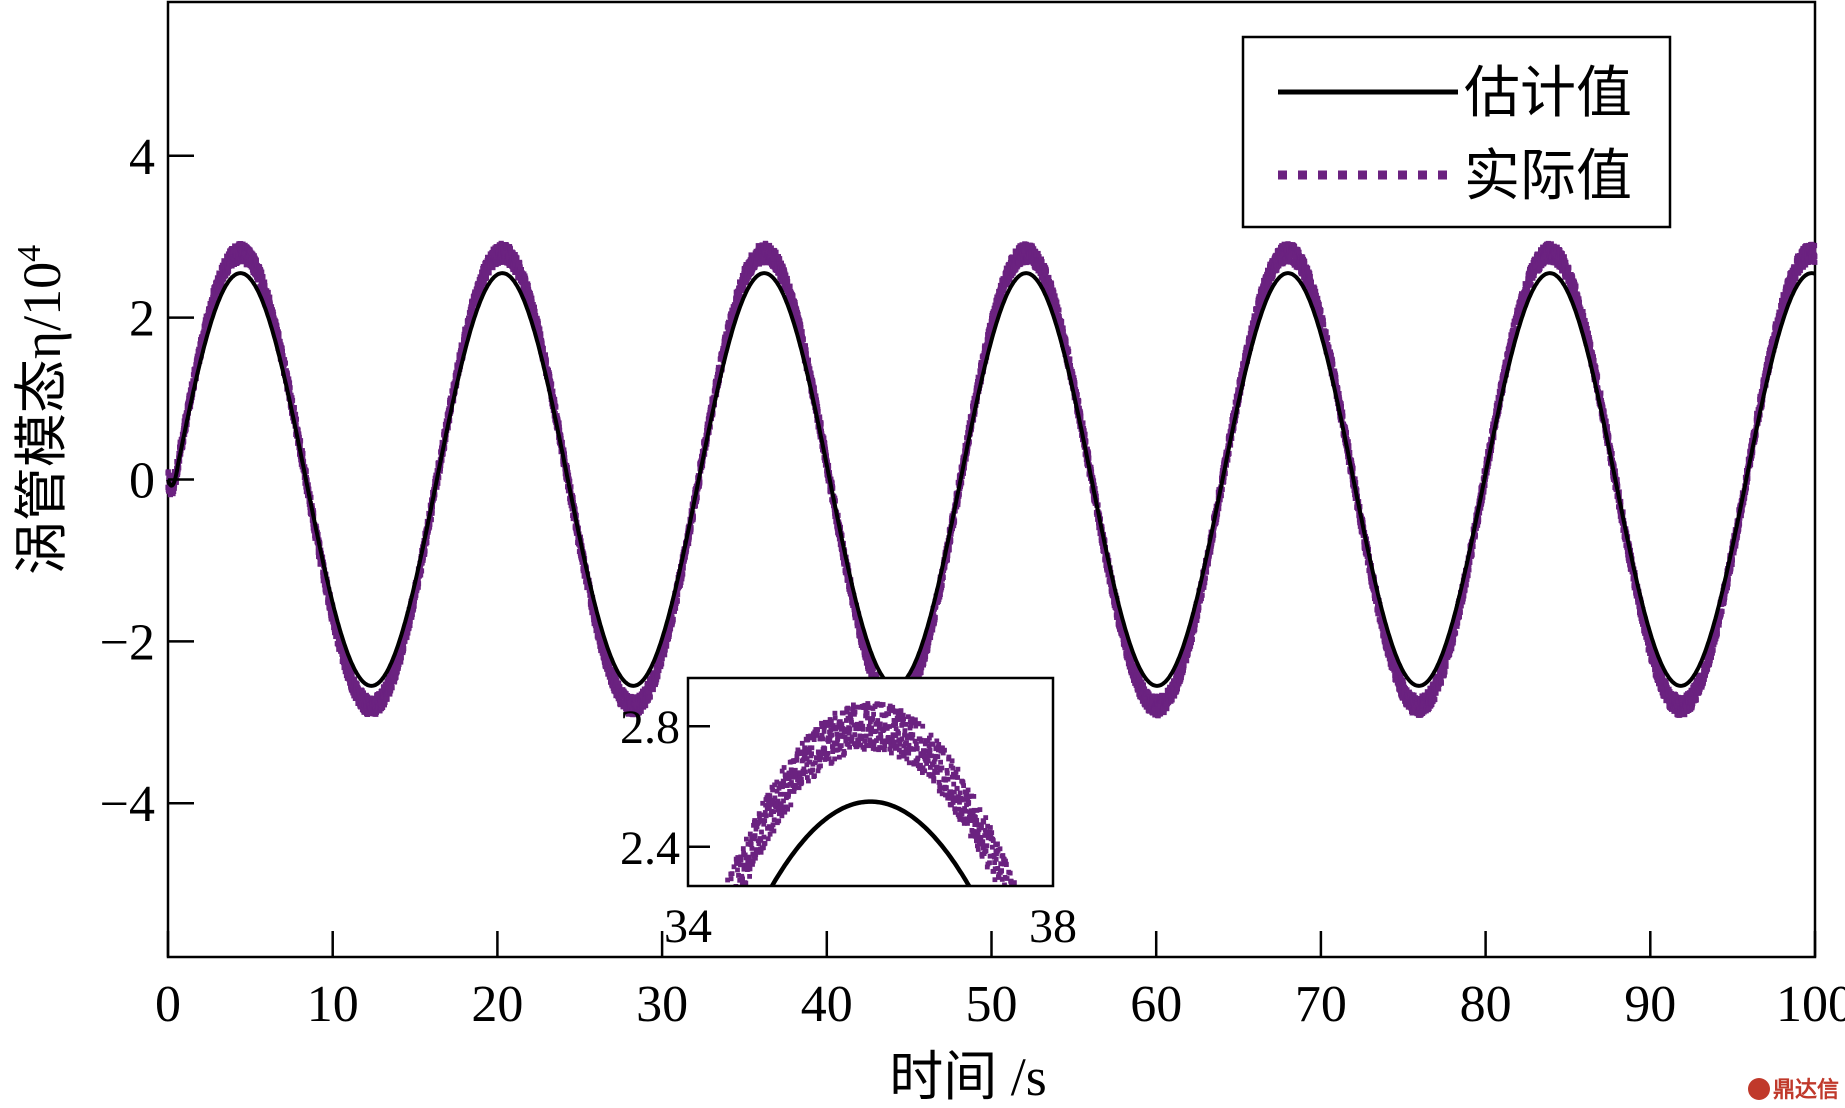  I want to click on x-tick-label-70: 70, so click(1321, 1004).